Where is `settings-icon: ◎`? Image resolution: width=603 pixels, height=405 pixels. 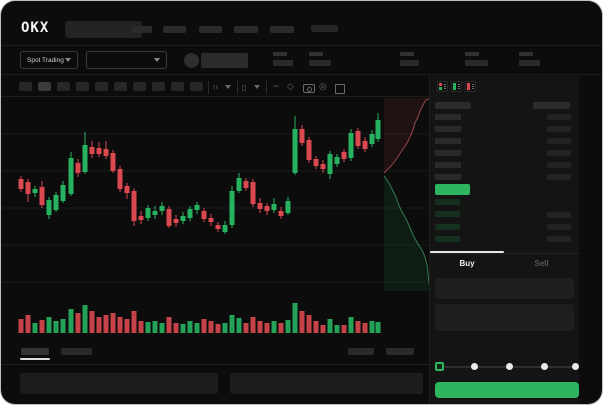
settings-icon: ◎ is located at coordinates (323, 87).